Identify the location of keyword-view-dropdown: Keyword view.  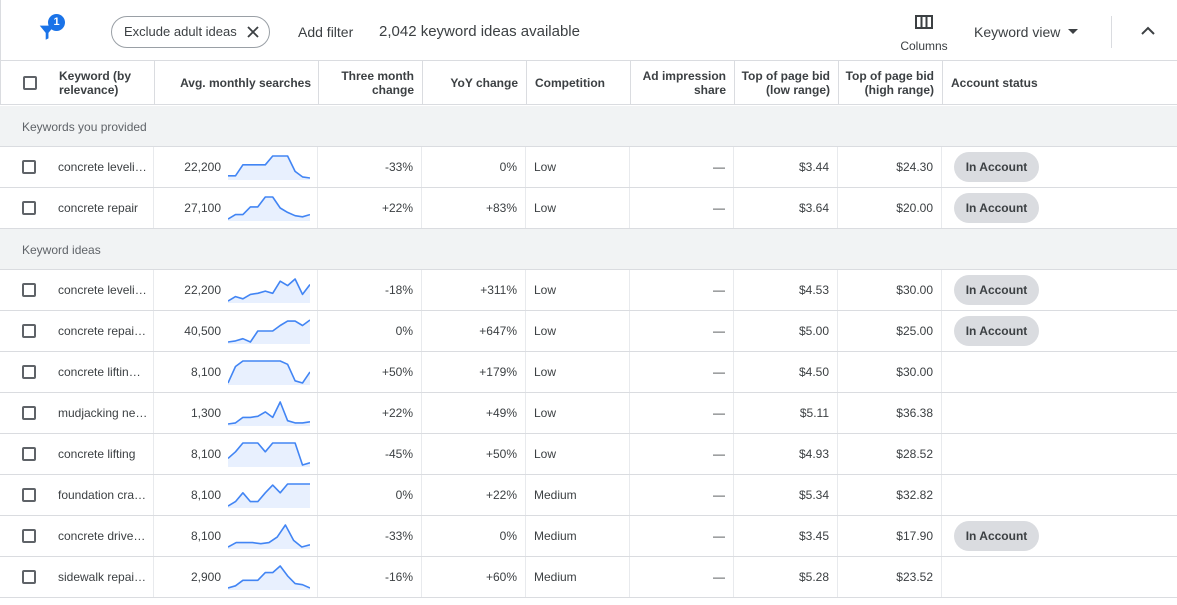
(1026, 32).